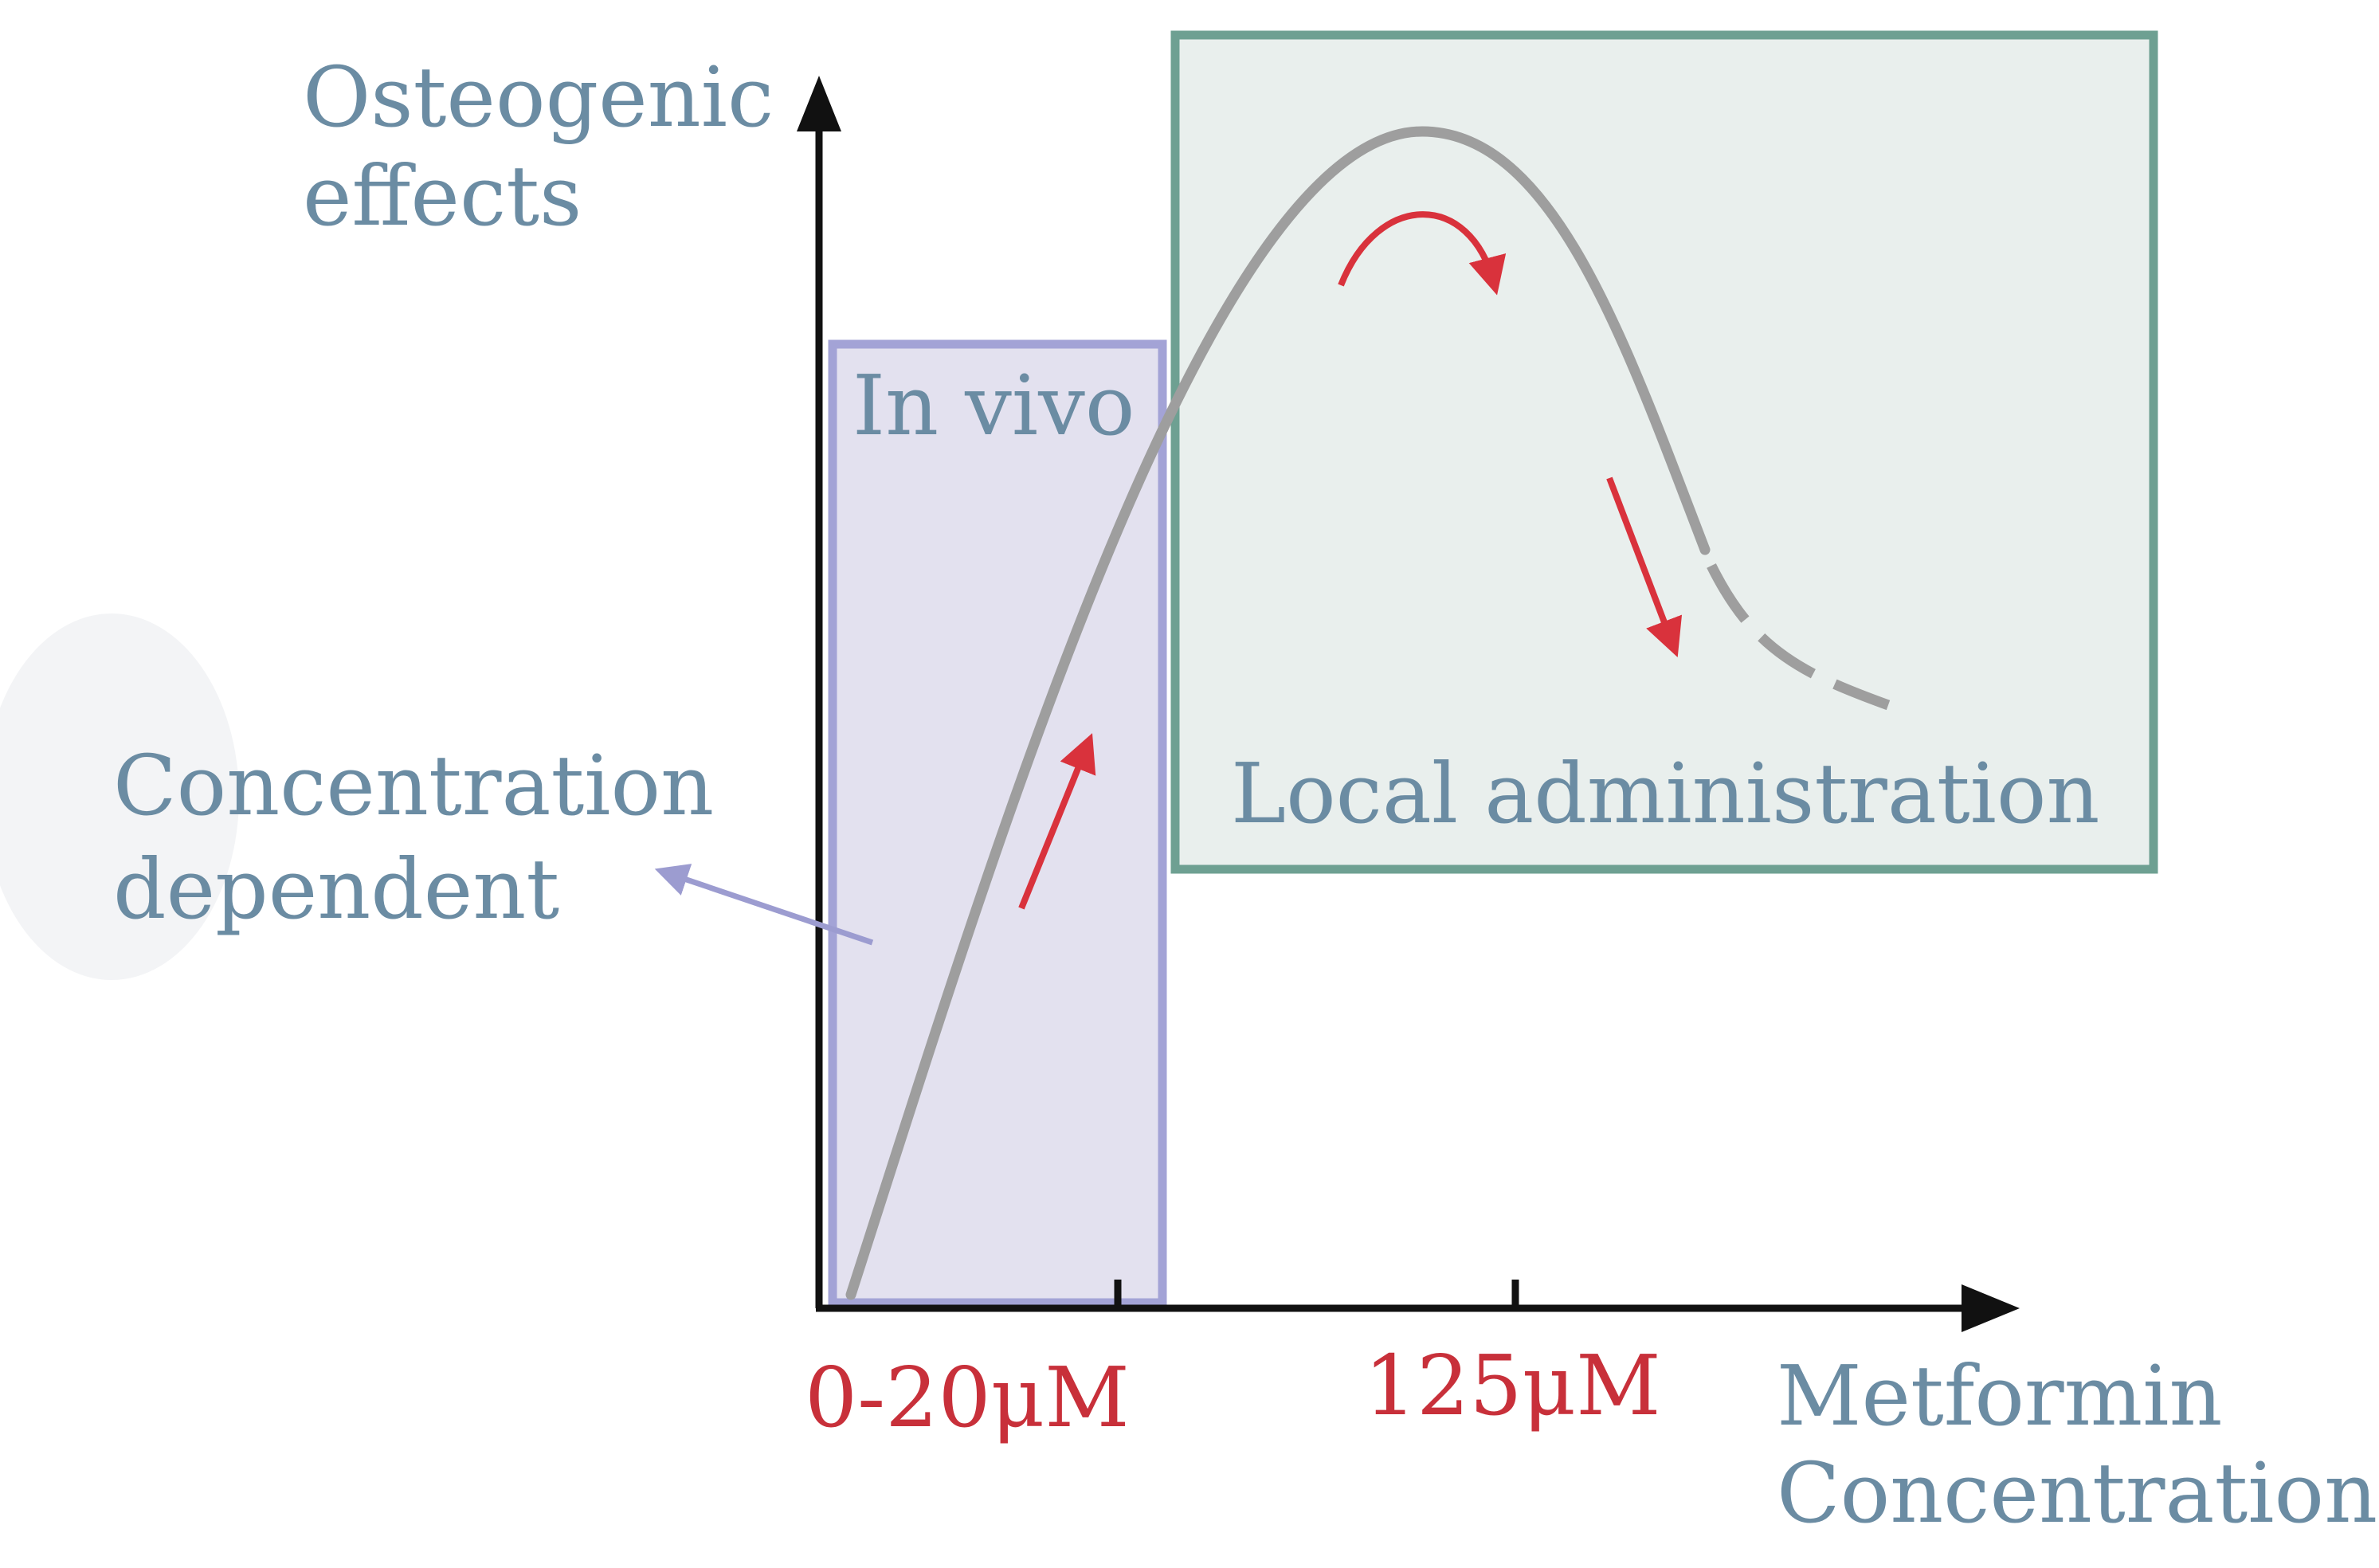 The width and height of the screenshot is (2379, 1568). I want to click on x-tick-label-0-20uM: 0-20μM, so click(967, 1397).